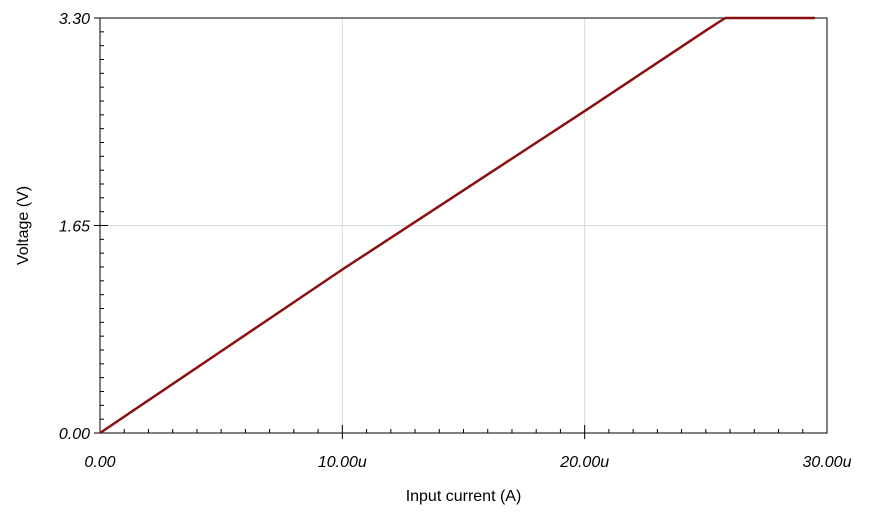 This screenshot has width=882, height=515. Describe the element at coordinates (99, 462) in the screenshot. I see `x-tick-label: 0.00` at that location.